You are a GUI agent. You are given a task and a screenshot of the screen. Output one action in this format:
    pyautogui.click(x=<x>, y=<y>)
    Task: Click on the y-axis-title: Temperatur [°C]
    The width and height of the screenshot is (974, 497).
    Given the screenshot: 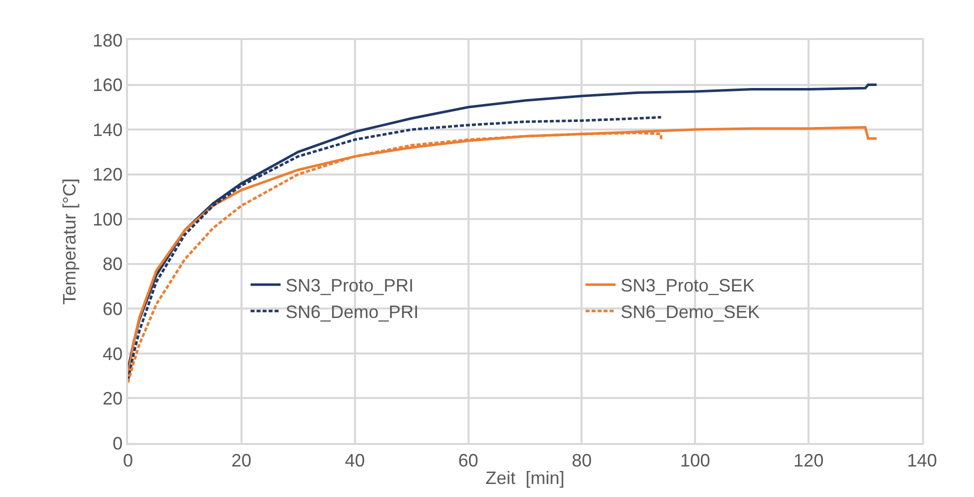 What is the action you would take?
    pyautogui.click(x=69, y=241)
    